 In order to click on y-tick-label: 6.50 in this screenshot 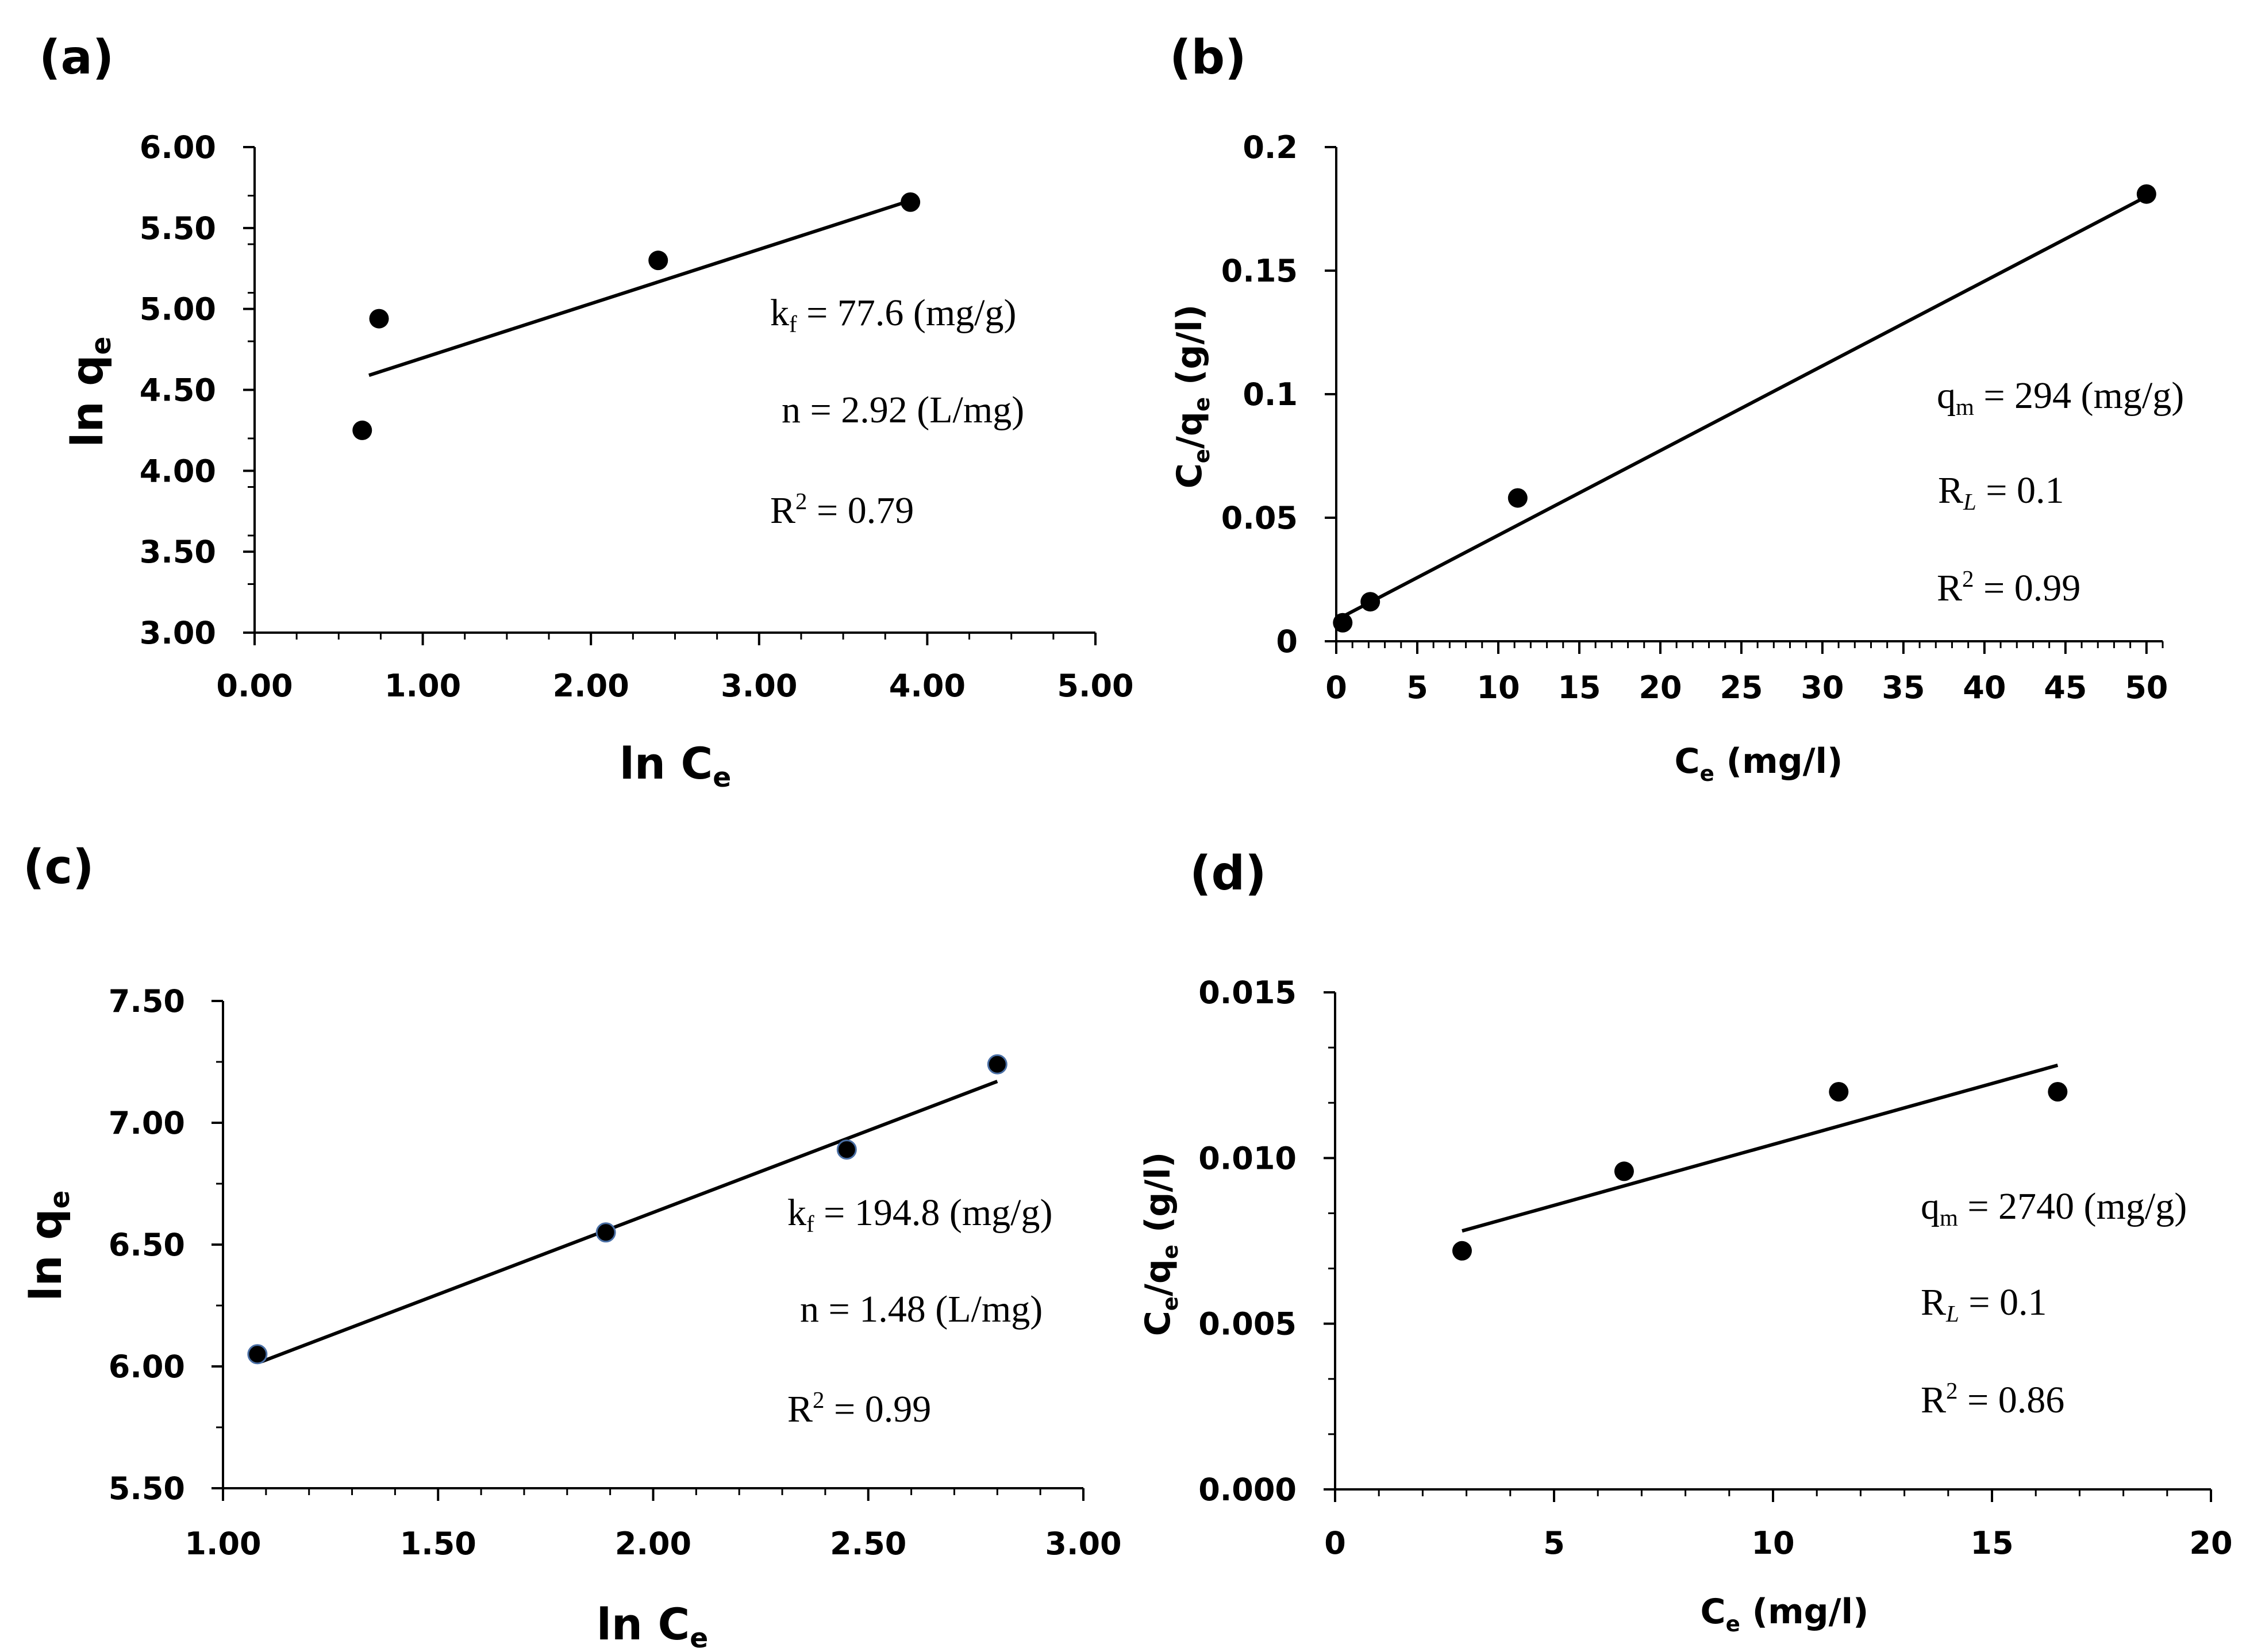, I will do `click(147, 1245)`.